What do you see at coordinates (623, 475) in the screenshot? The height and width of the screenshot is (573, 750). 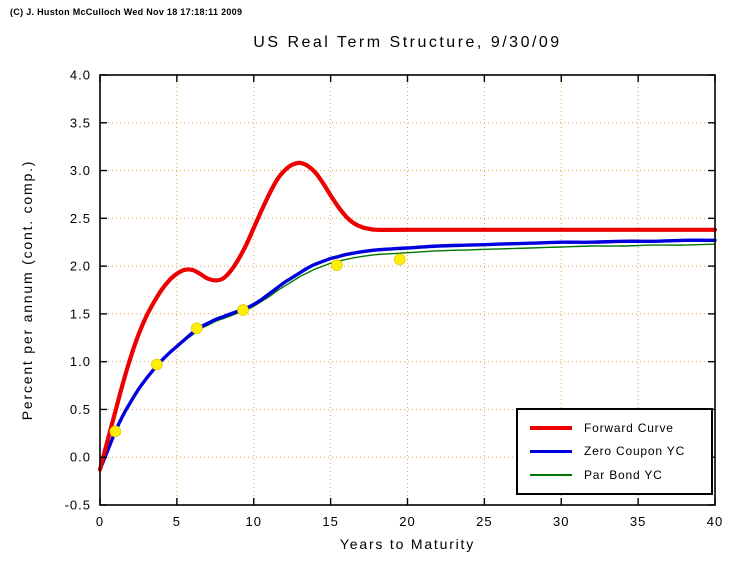 I see `legend-label-par-bond: Par Bond YC` at bounding box center [623, 475].